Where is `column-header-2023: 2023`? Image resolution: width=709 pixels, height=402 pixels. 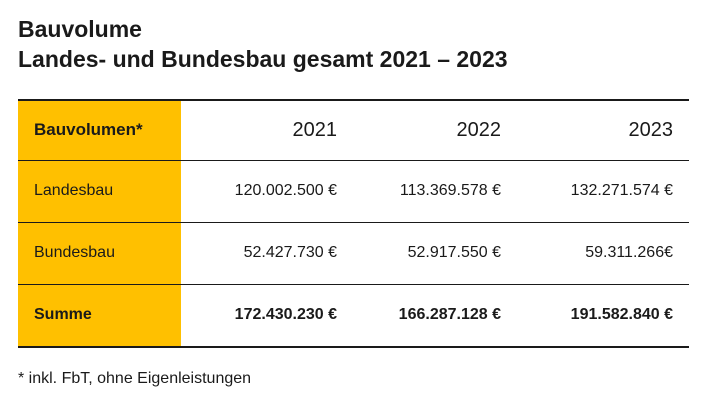
column-header-2023: 2023 is located at coordinates (651, 129).